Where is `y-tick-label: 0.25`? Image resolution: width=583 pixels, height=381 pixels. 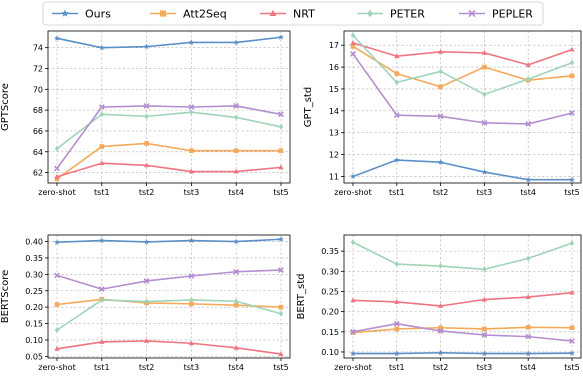
y-tick-label: 0.25 is located at coordinates (34, 291).